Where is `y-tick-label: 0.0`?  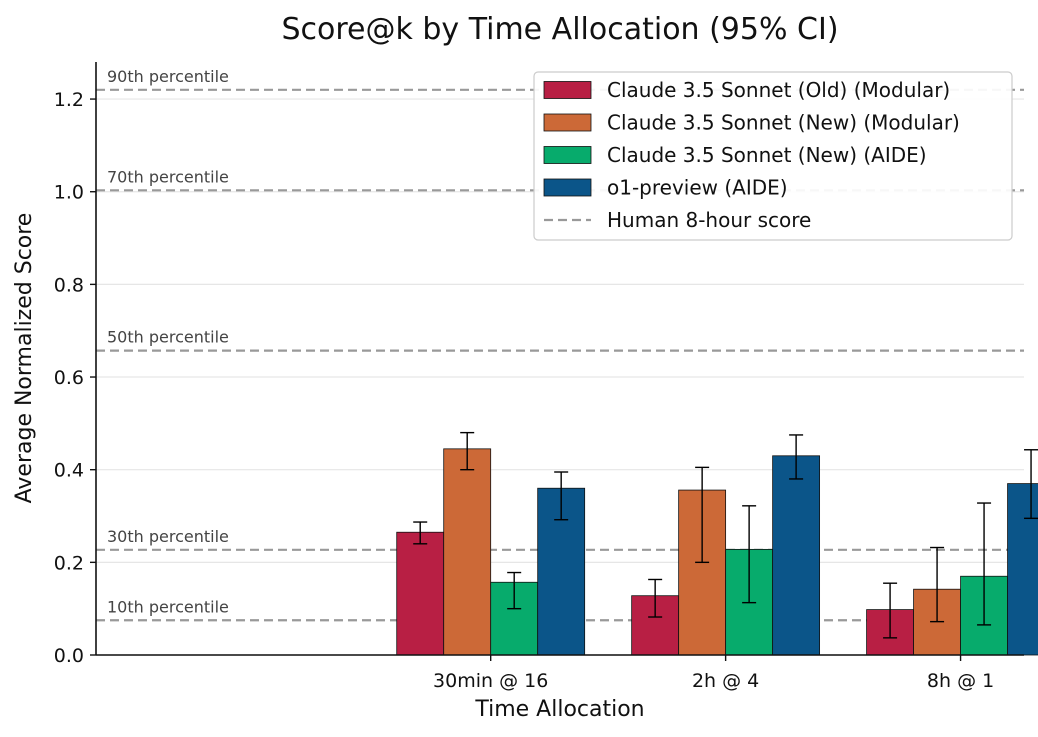
y-tick-label: 0.0 is located at coordinates (69, 656).